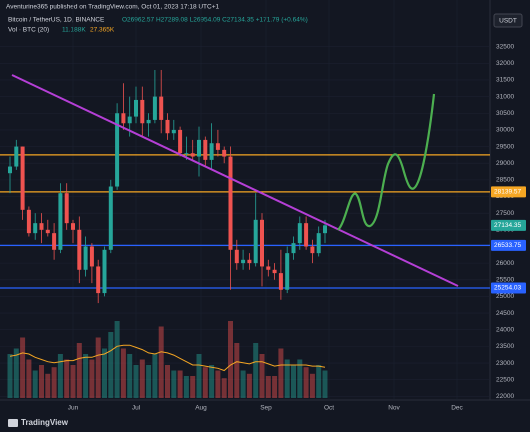 The image size is (530, 432). Describe the element at coordinates (13, 423) in the screenshot. I see `logo-icon` at that location.